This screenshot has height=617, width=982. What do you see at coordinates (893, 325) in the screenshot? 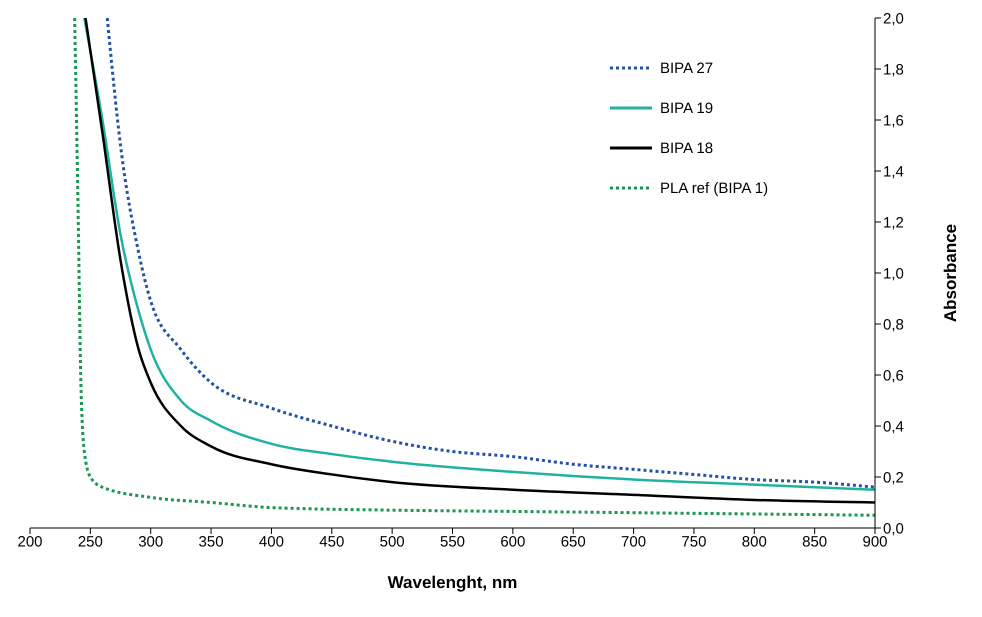
I see `y-tick-label: 0,8` at bounding box center [893, 325].